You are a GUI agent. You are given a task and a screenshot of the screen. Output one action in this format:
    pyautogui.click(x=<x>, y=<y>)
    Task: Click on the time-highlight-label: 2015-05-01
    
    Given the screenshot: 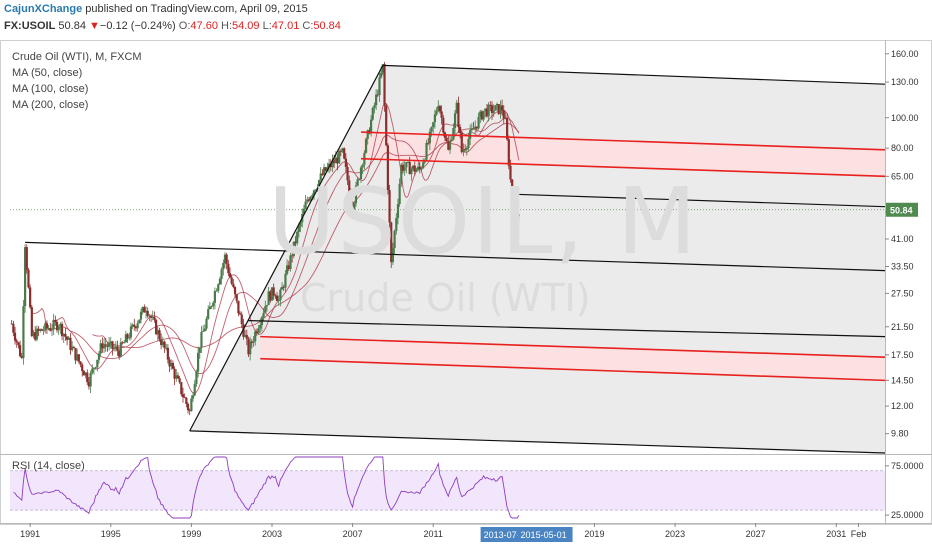 What is the action you would take?
    pyautogui.click(x=544, y=535)
    